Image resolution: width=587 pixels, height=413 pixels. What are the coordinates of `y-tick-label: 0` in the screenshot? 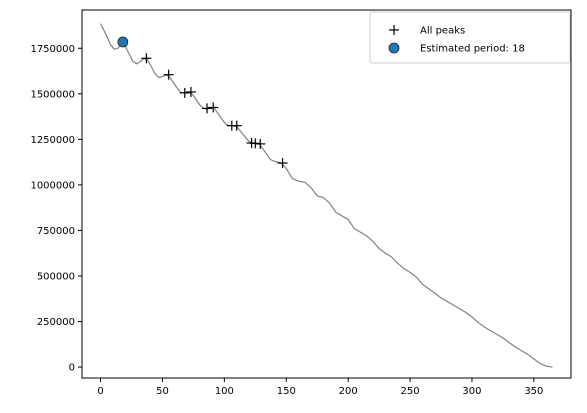 It's located at (72, 368).